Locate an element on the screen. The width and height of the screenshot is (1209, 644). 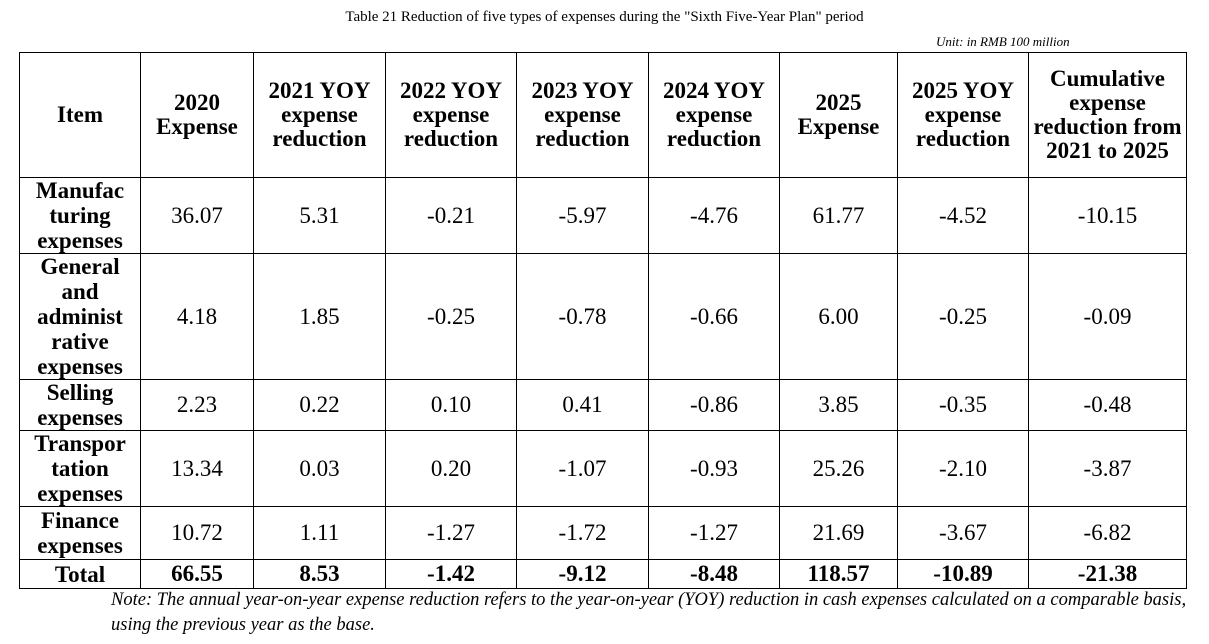
total-cell: 8.53 is located at coordinates (319, 574).